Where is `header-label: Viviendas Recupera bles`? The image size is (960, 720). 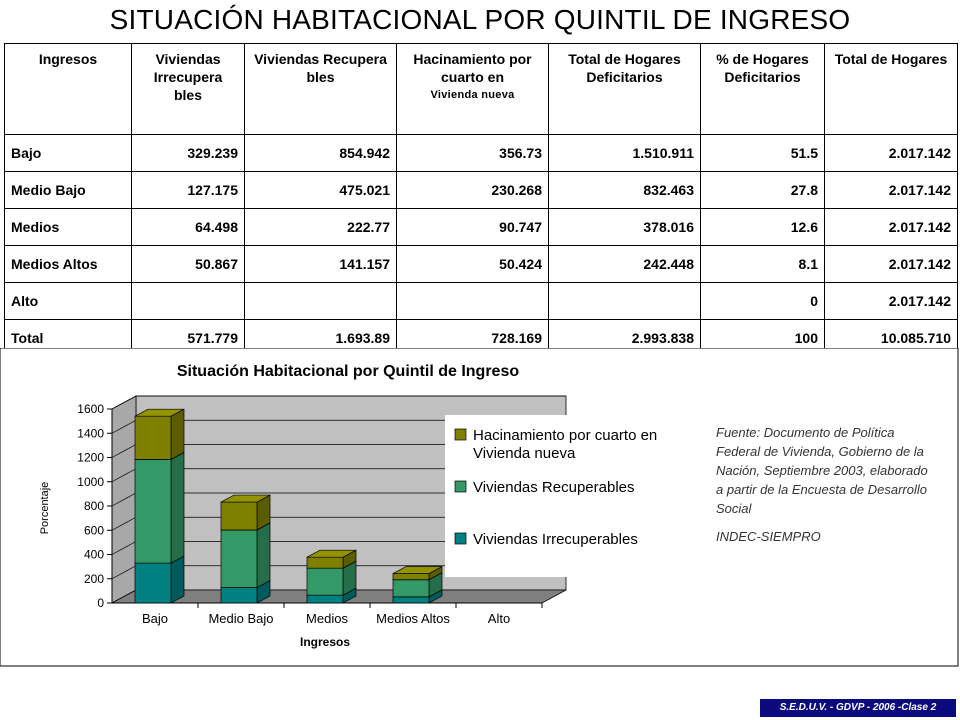
header-label: Viviendas Recupera bles is located at coordinates (320, 68).